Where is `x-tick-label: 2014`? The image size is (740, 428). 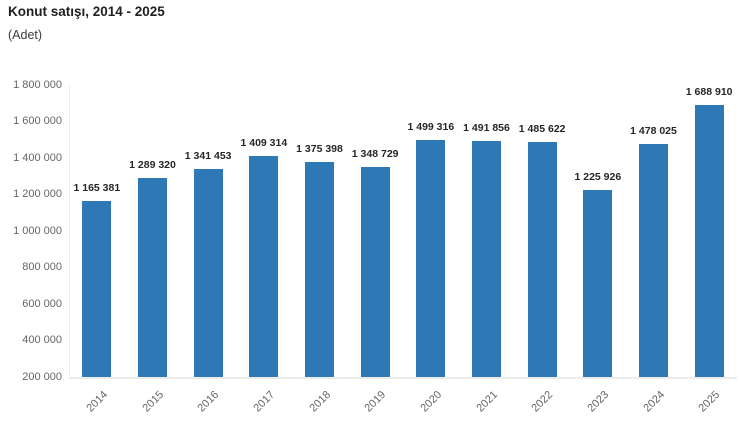
x-tick-label: 2014 is located at coordinates (97, 401).